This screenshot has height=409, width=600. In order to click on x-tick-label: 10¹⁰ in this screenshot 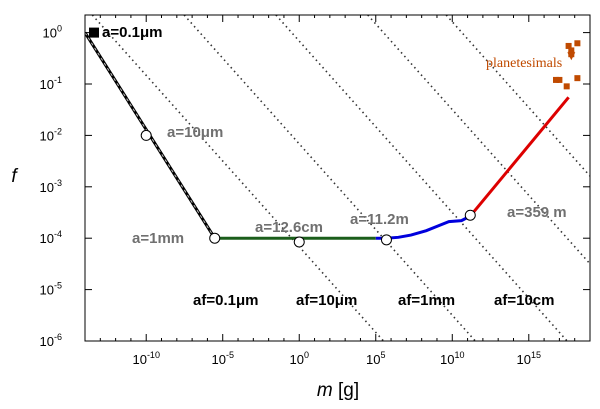, I will do `click(452, 358)`.